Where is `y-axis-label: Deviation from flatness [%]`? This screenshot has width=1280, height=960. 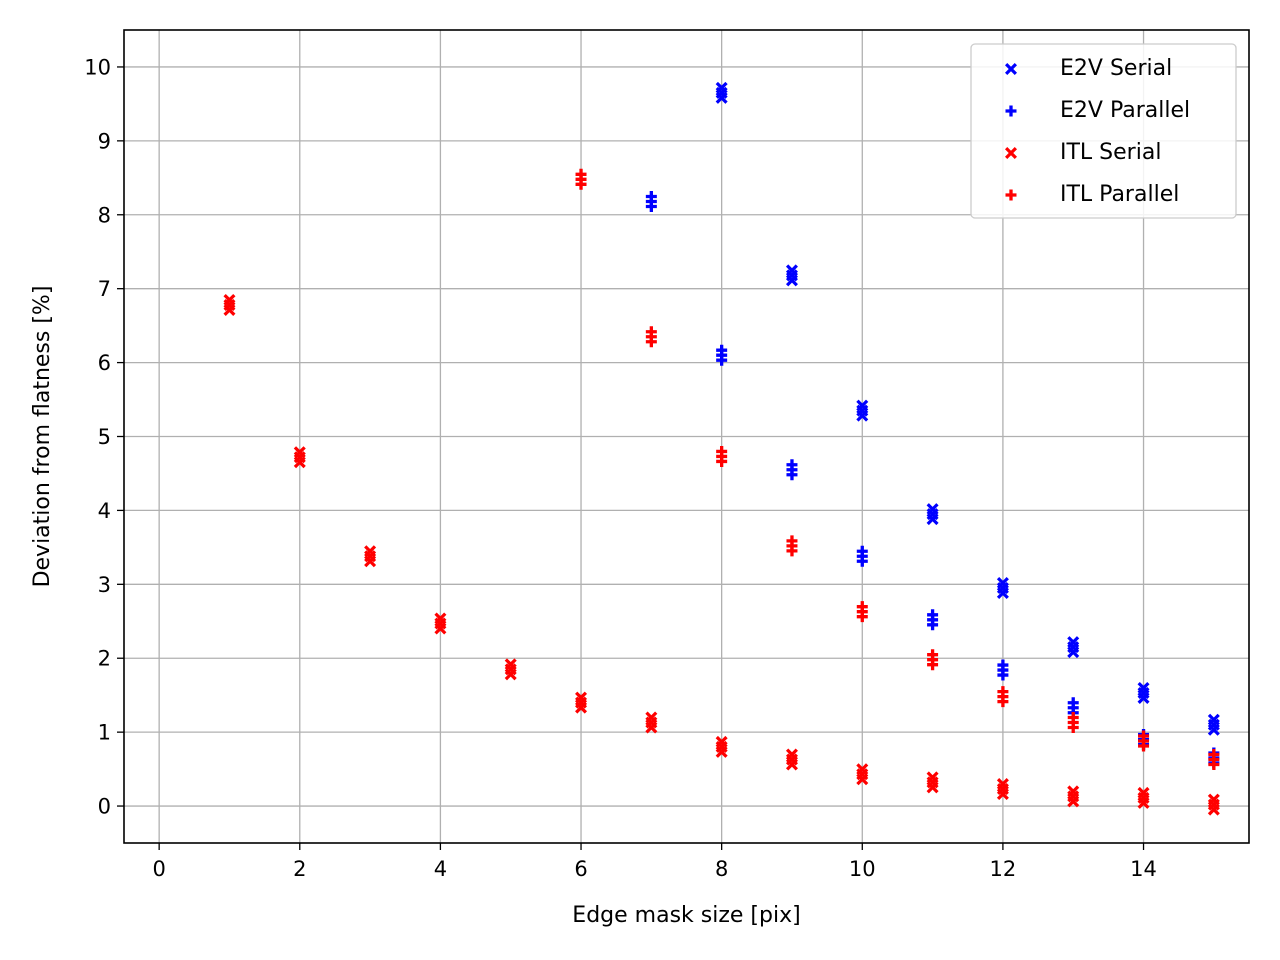 y-axis-label: Deviation from flatness [%] is located at coordinates (42, 437).